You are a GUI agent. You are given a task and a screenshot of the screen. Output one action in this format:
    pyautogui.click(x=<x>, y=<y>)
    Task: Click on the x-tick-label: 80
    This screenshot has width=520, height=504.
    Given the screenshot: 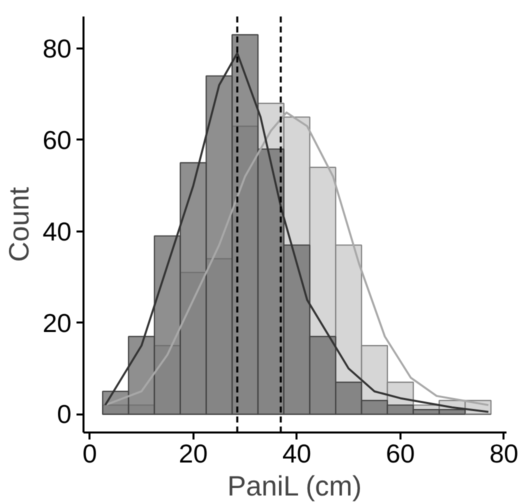 What is the action you would take?
    pyautogui.click(x=503, y=453)
    